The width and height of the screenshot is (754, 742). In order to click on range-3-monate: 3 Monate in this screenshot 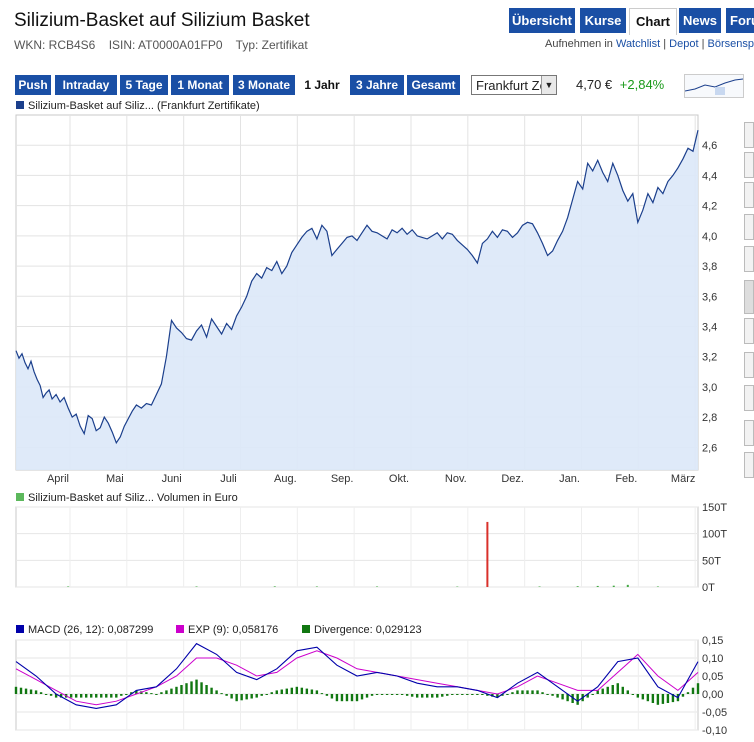, I will do `click(264, 85)`.